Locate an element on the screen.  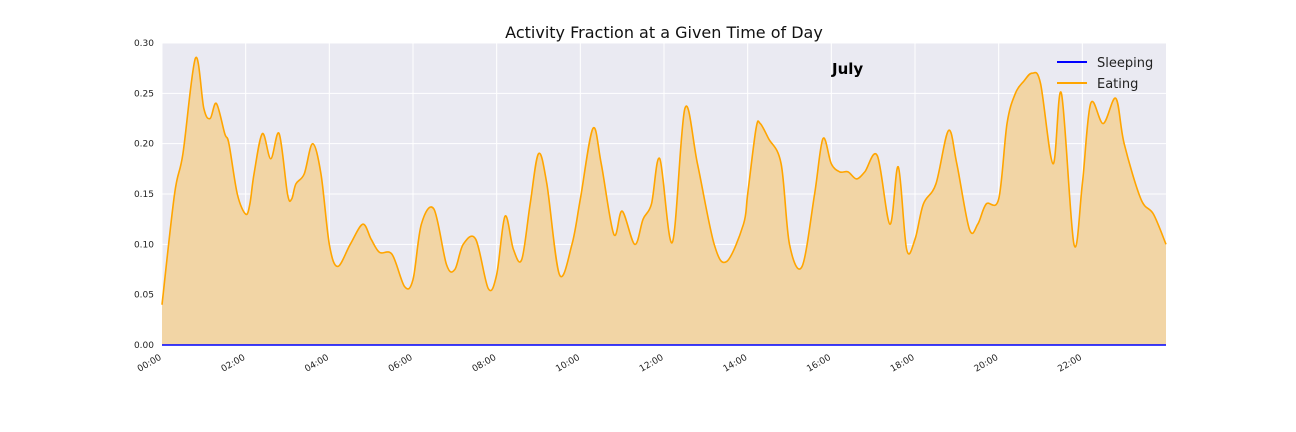
x-tick-label: 22:00 is located at coordinates (1070, 364).